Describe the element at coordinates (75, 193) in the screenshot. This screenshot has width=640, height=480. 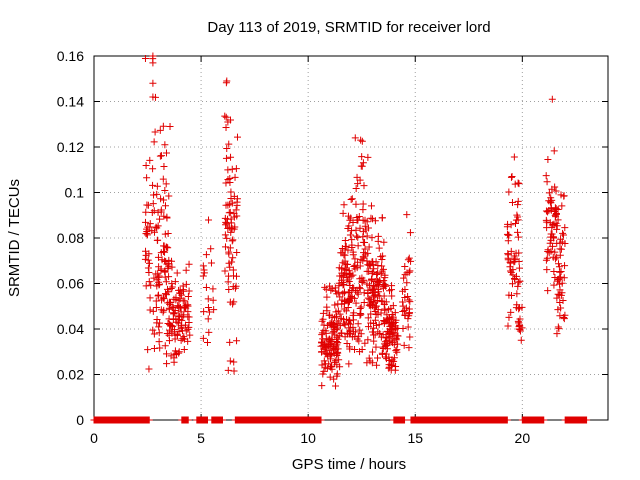
I see `y-tick-label: 0.1` at that location.